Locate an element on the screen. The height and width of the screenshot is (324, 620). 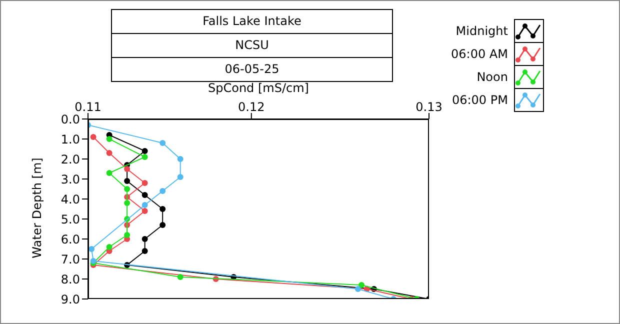
chart-subtitle: NCSU is located at coordinates (252, 46).